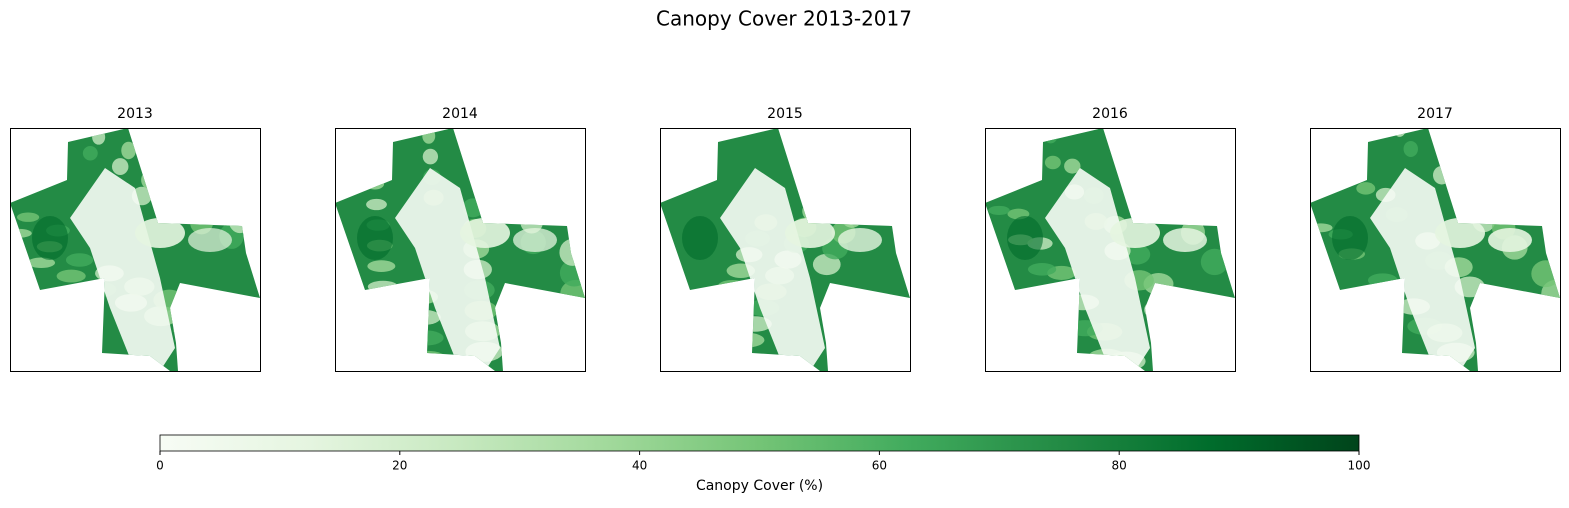 The width and height of the screenshot is (1569, 508). Describe the element at coordinates (399, 466) in the screenshot. I see `colorbar-tick-label: 20` at that location.